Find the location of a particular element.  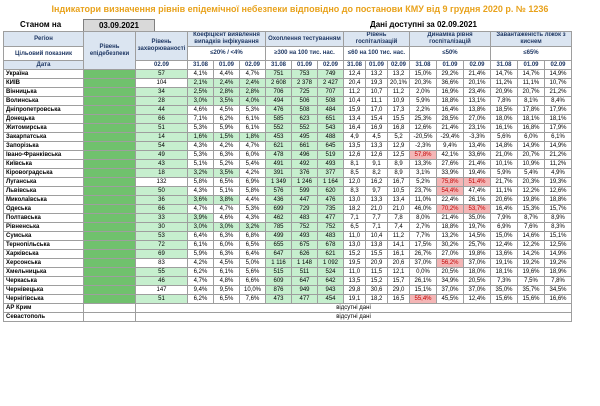

hosp-value: 16,7 is located at coordinates (398, 182).